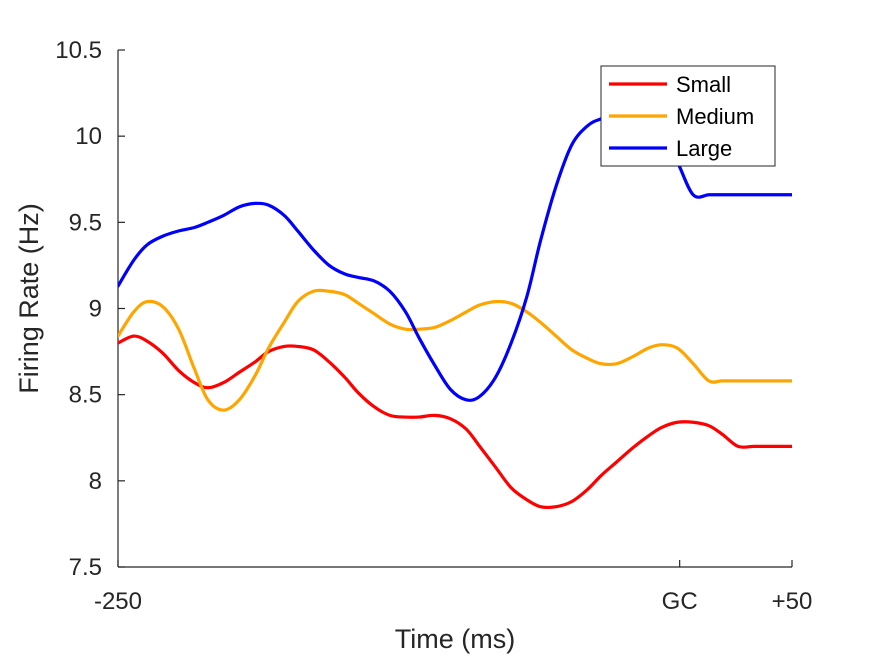 The height and width of the screenshot is (656, 875). What do you see at coordinates (715, 116) in the screenshot?
I see `legend-label-medium: Medium` at bounding box center [715, 116].